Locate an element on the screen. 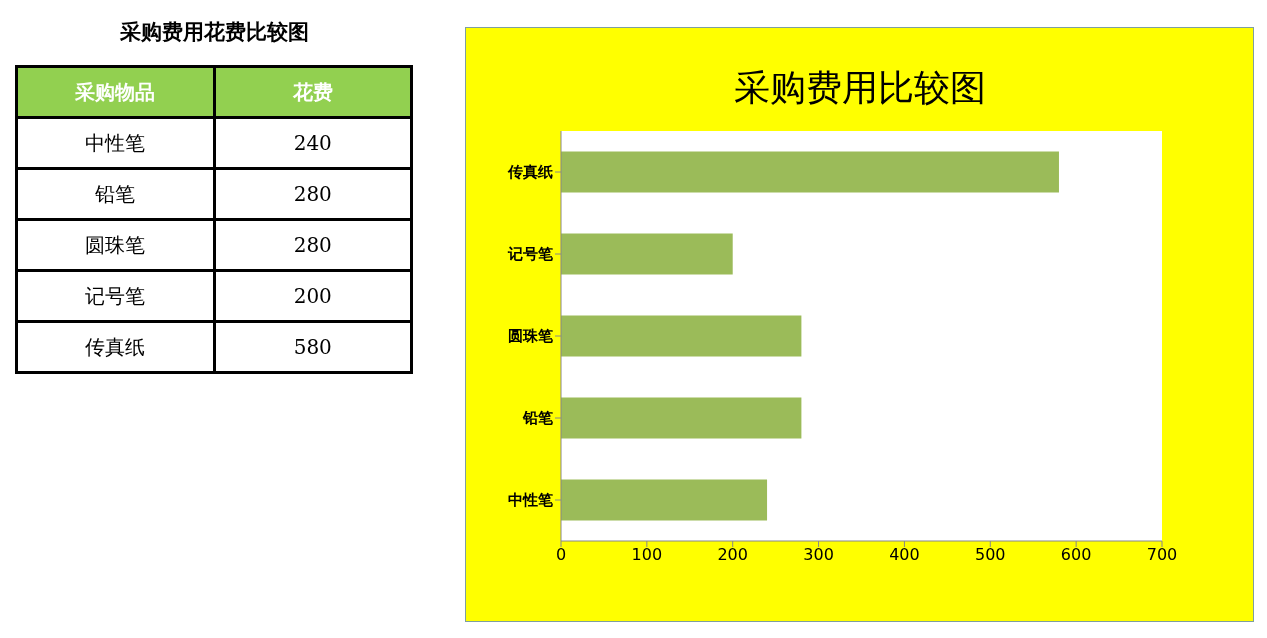  text: 采购物品 is located at coordinates (115, 92).